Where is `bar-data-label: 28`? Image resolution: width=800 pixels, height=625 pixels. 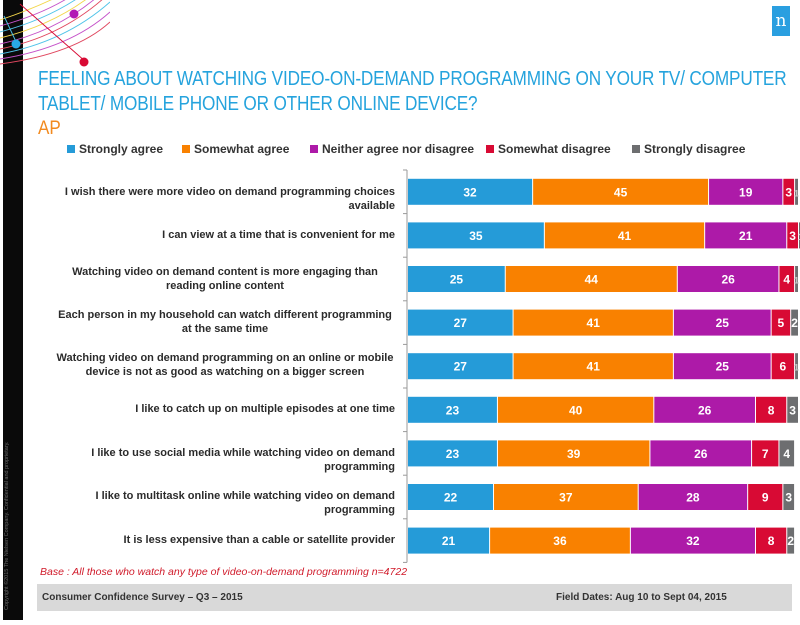
bar-data-label: 28 is located at coordinates (693, 498).